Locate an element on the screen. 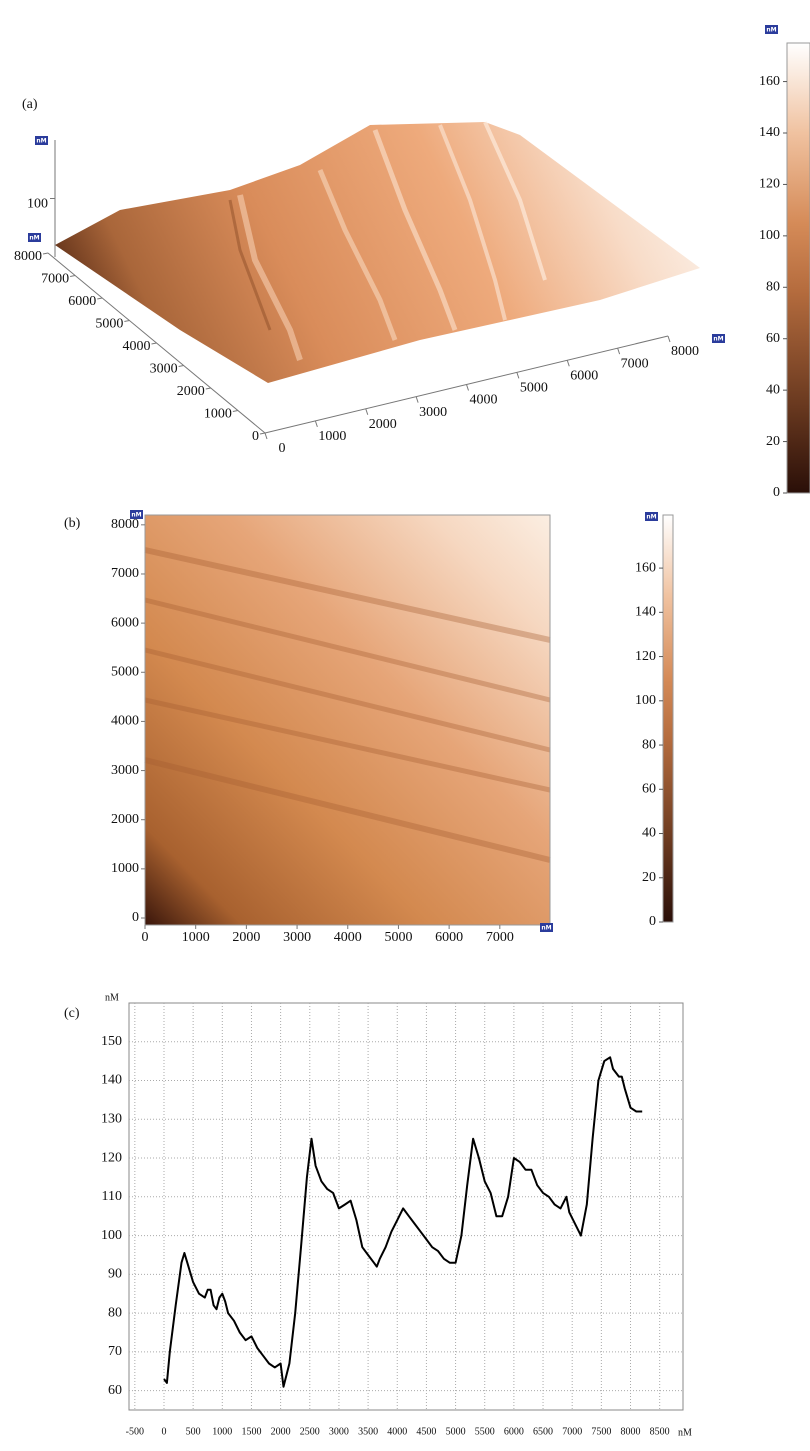  panel-label: (b) is located at coordinates (72, 523).